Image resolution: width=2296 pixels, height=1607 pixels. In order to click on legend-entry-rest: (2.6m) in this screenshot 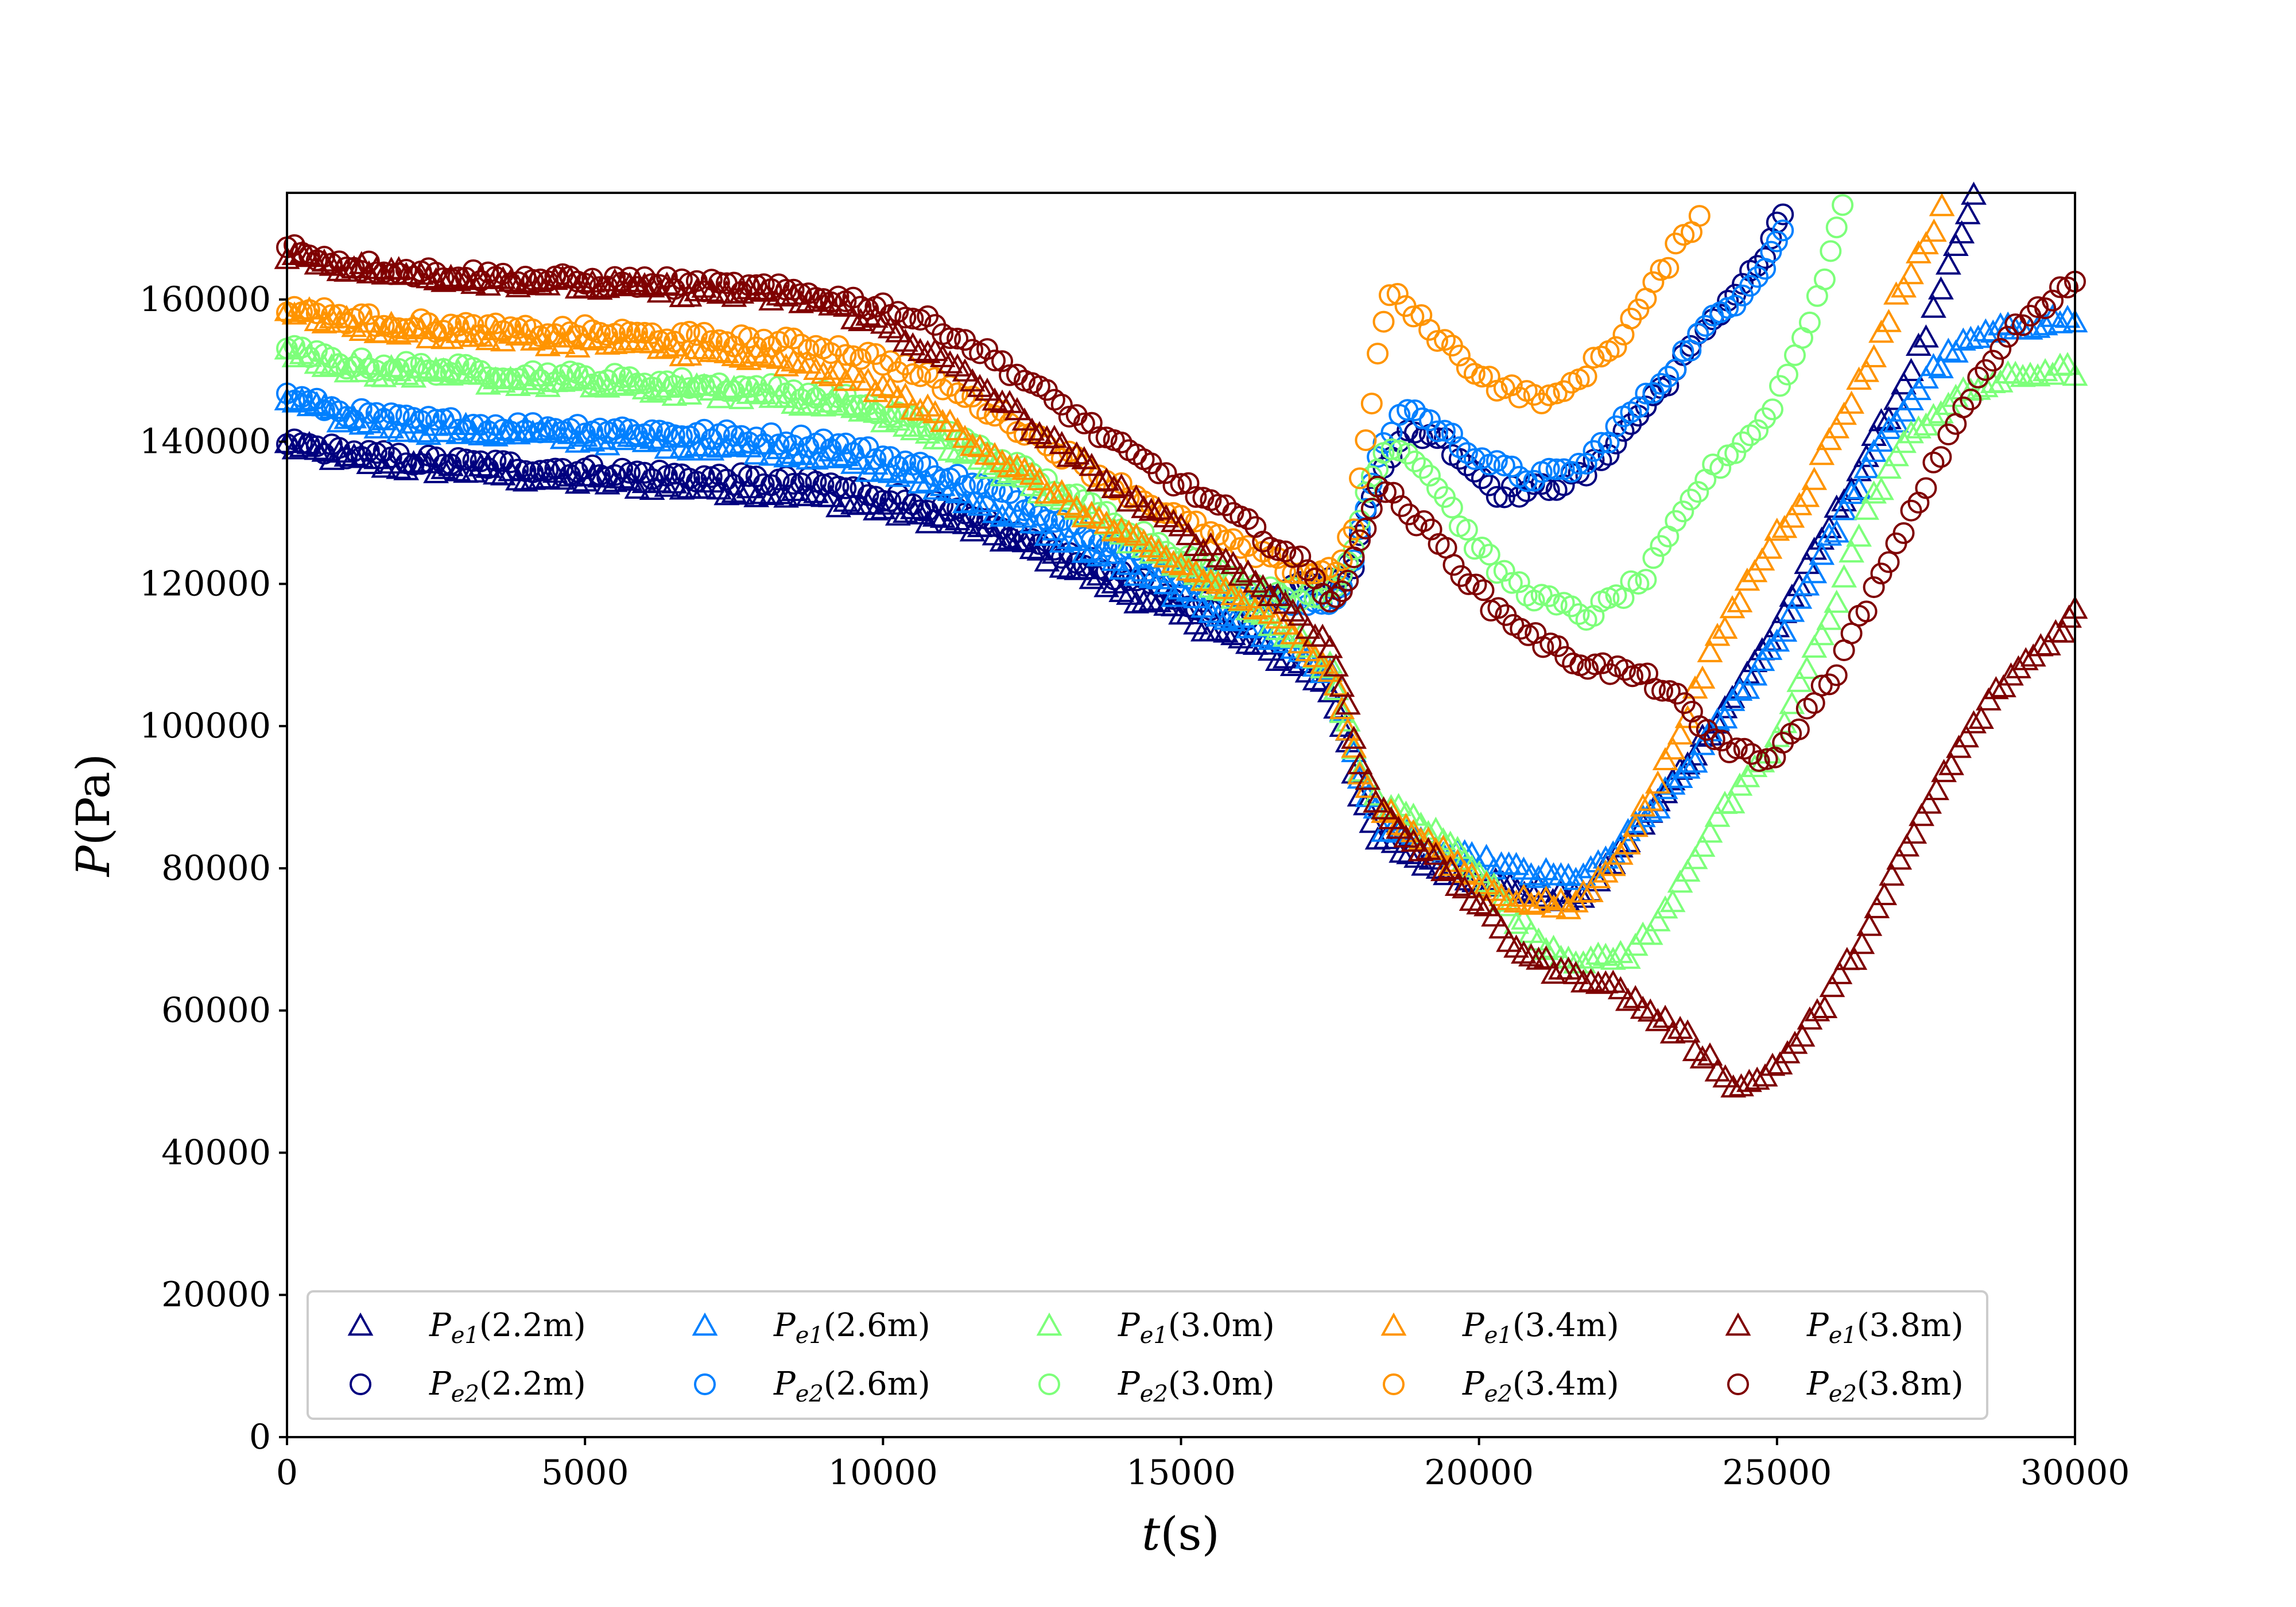, I will do `click(877, 1384)`.